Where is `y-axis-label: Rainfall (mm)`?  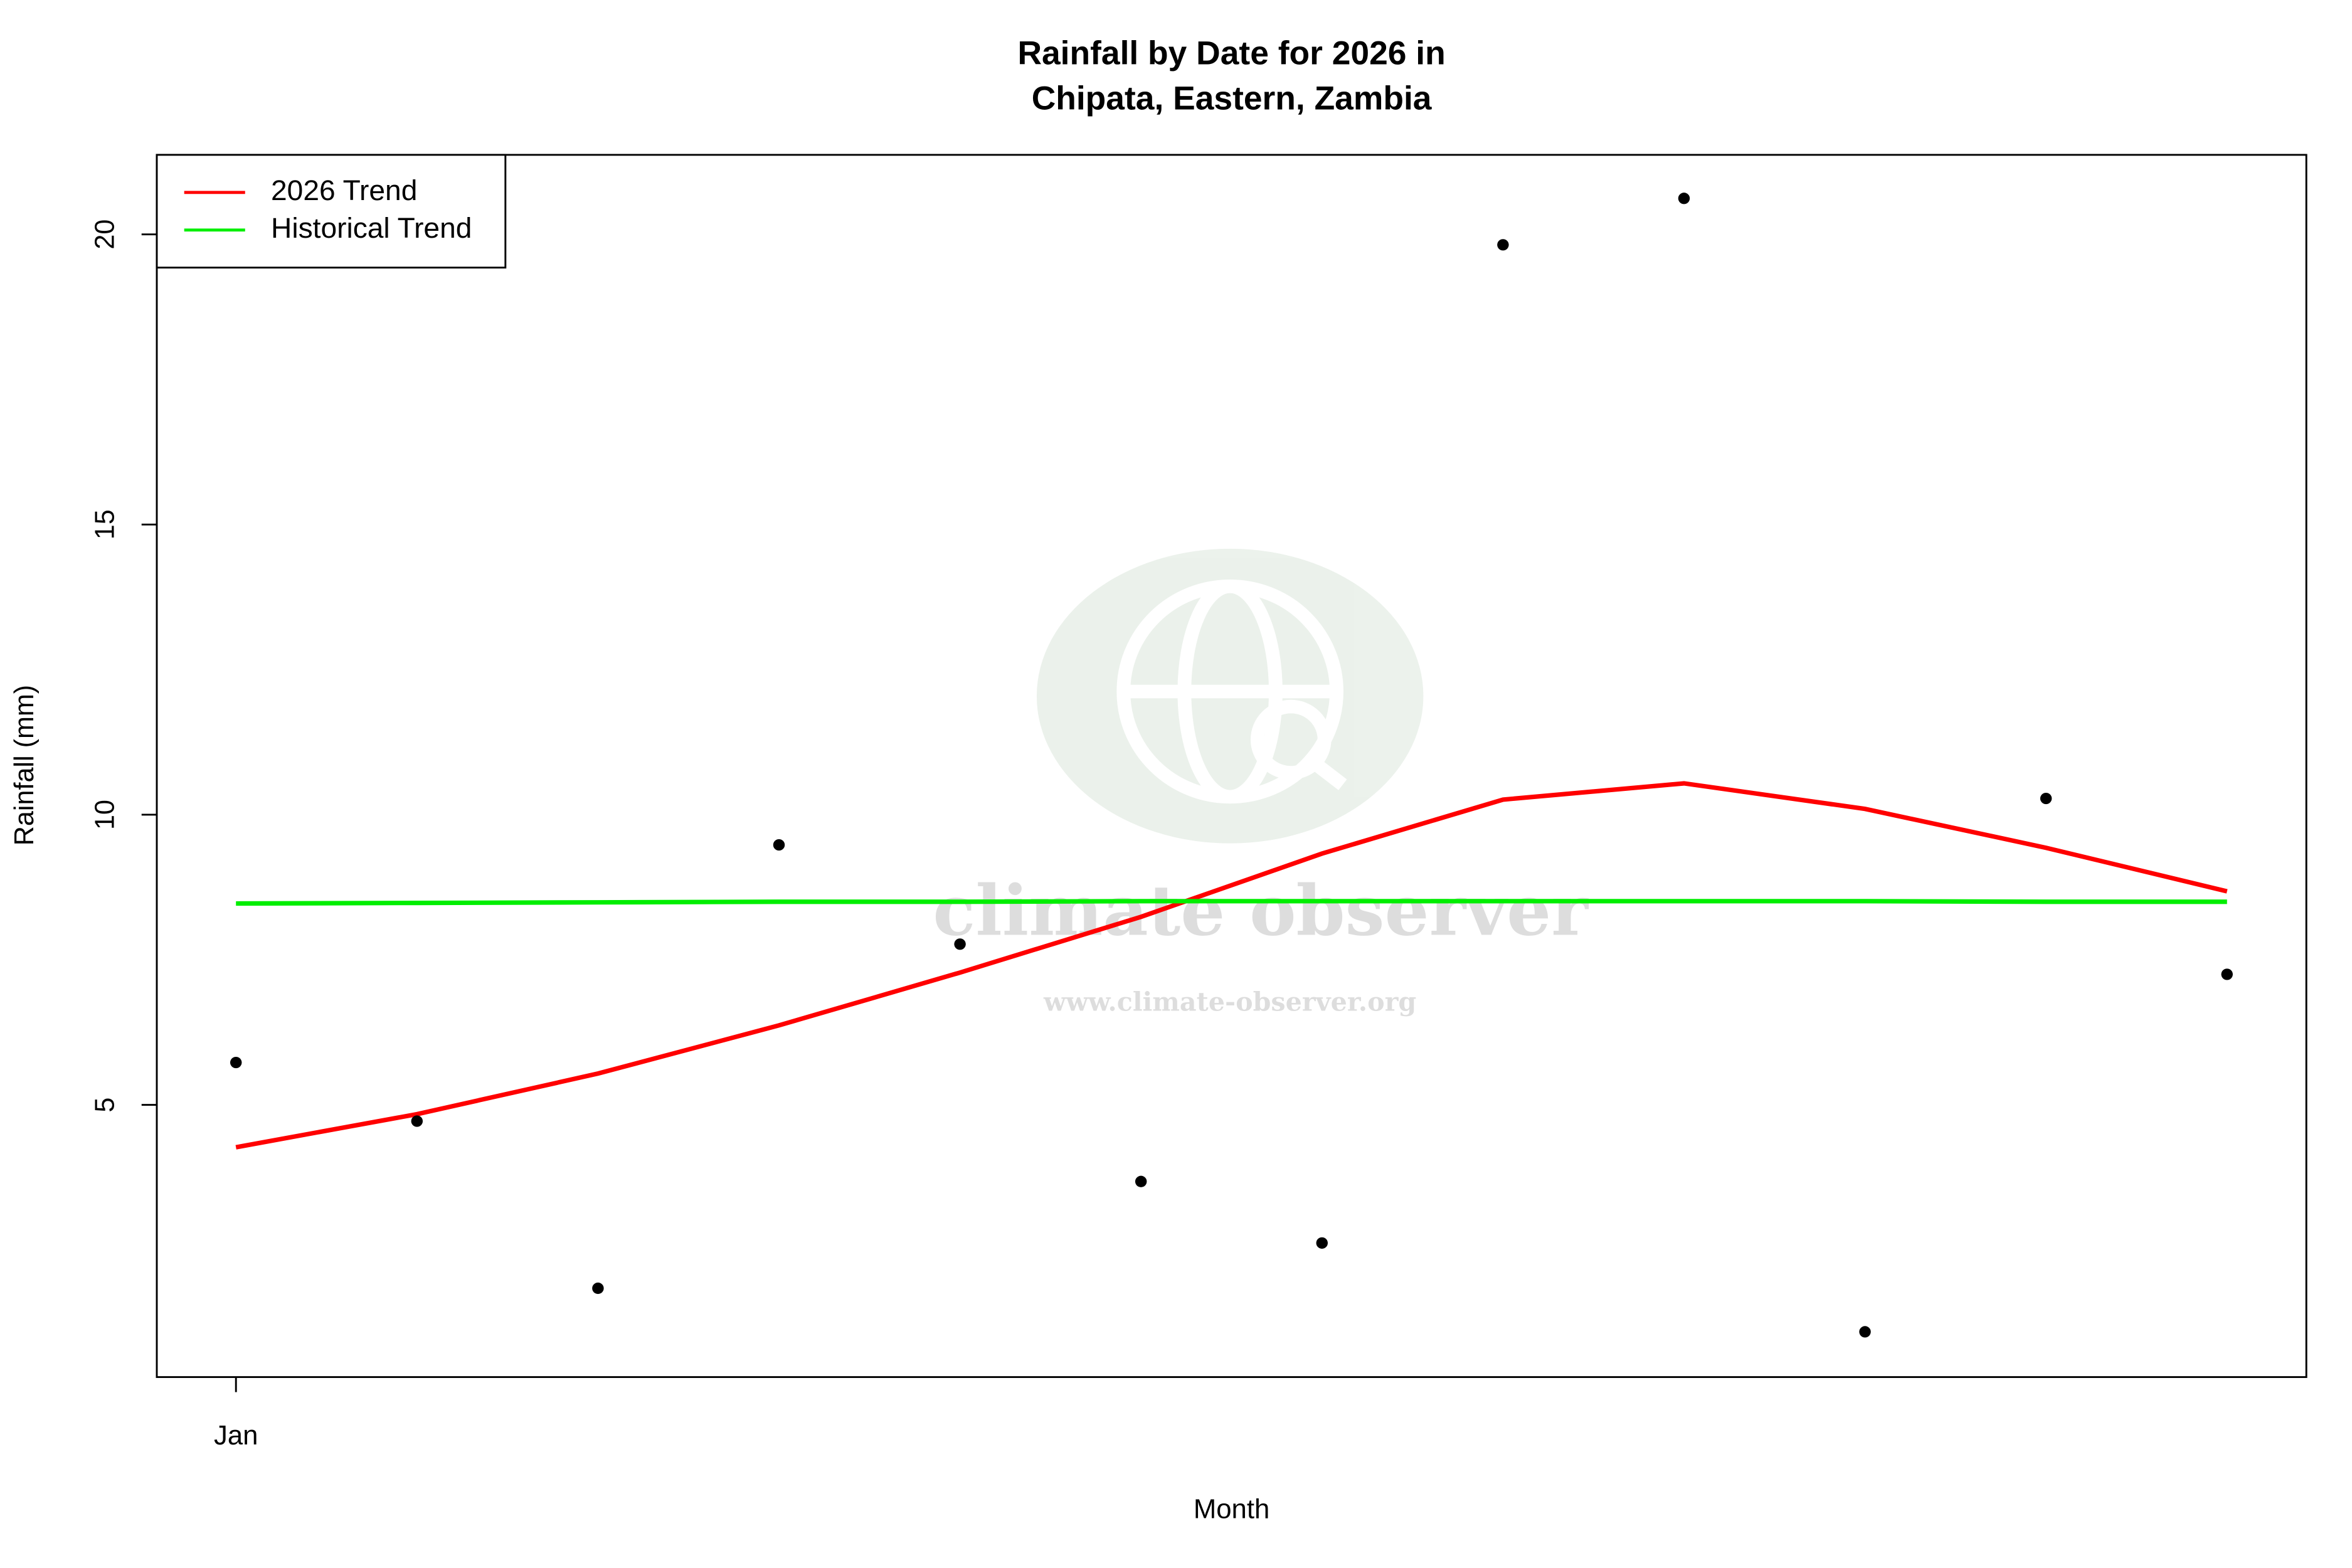 y-axis-label: Rainfall (mm) is located at coordinates (24, 765).